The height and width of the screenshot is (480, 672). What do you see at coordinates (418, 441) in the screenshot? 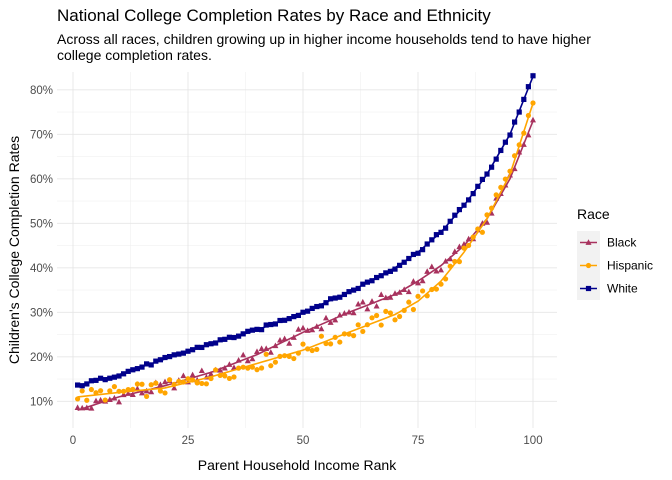
I see `x-tick-label: 75` at bounding box center [418, 441].